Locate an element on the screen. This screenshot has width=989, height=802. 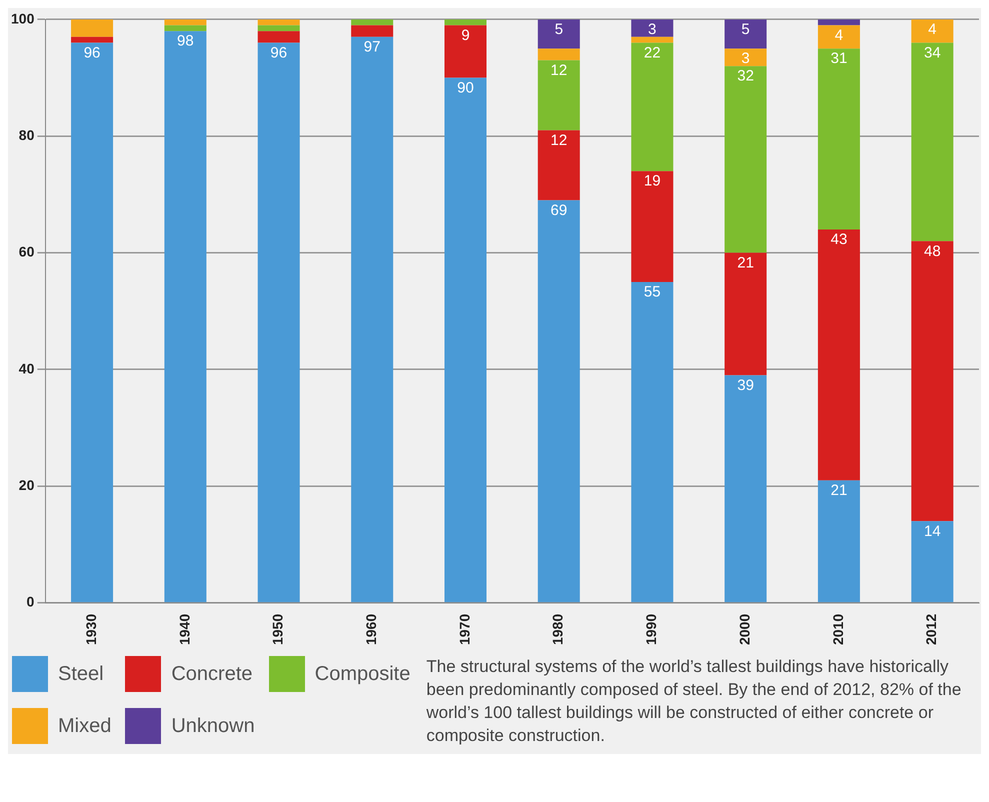
x-tick-label: 1930 is located at coordinates (90, 630).